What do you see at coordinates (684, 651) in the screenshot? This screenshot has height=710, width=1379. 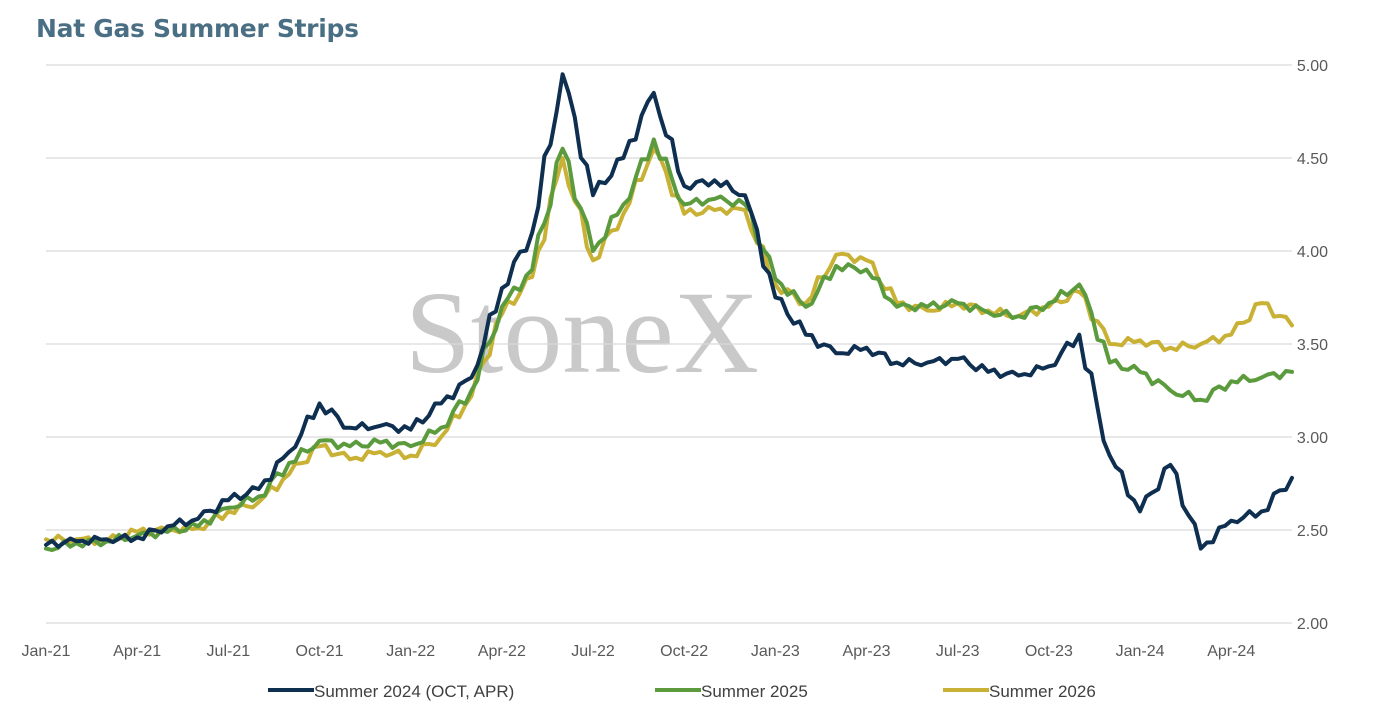 I see `x-tick-label: Oct-22` at bounding box center [684, 651].